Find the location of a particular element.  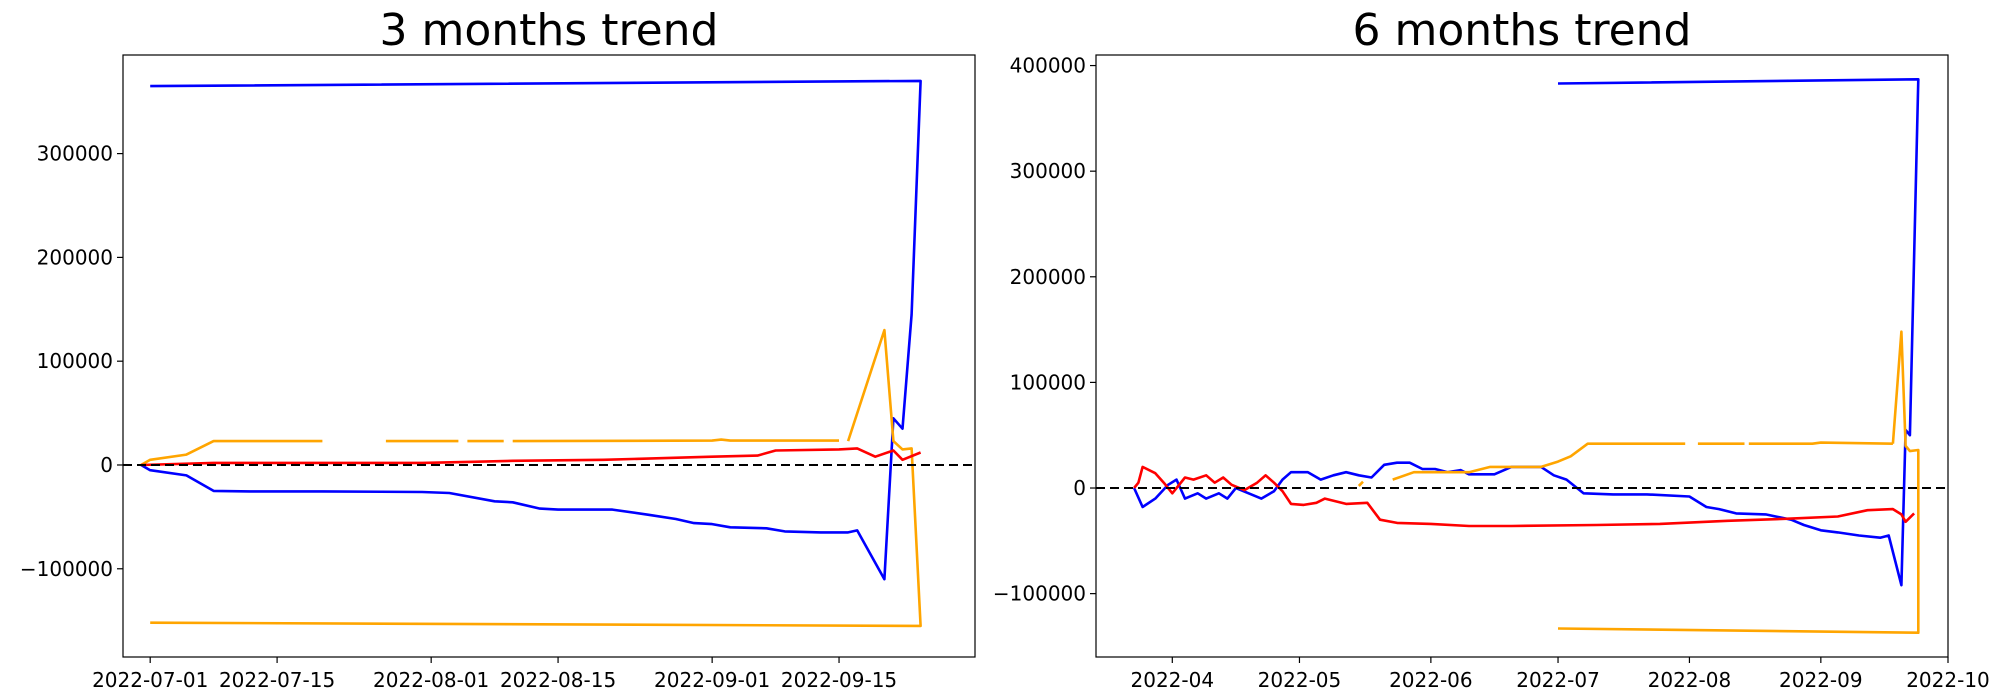

x-tick-label: 2022-07 is located at coordinates (1558, 680).